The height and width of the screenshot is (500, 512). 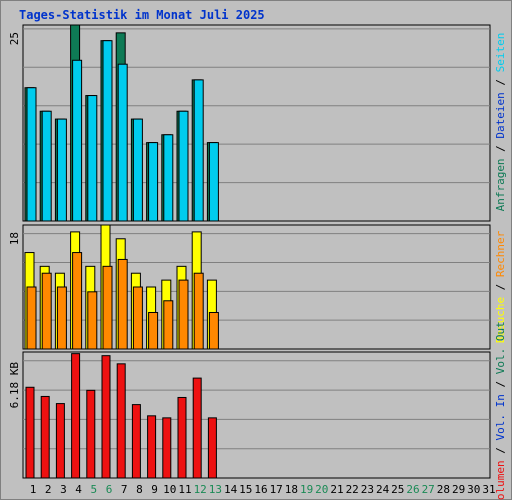 I want to click on day-label-8: 8, so click(x=139, y=489).